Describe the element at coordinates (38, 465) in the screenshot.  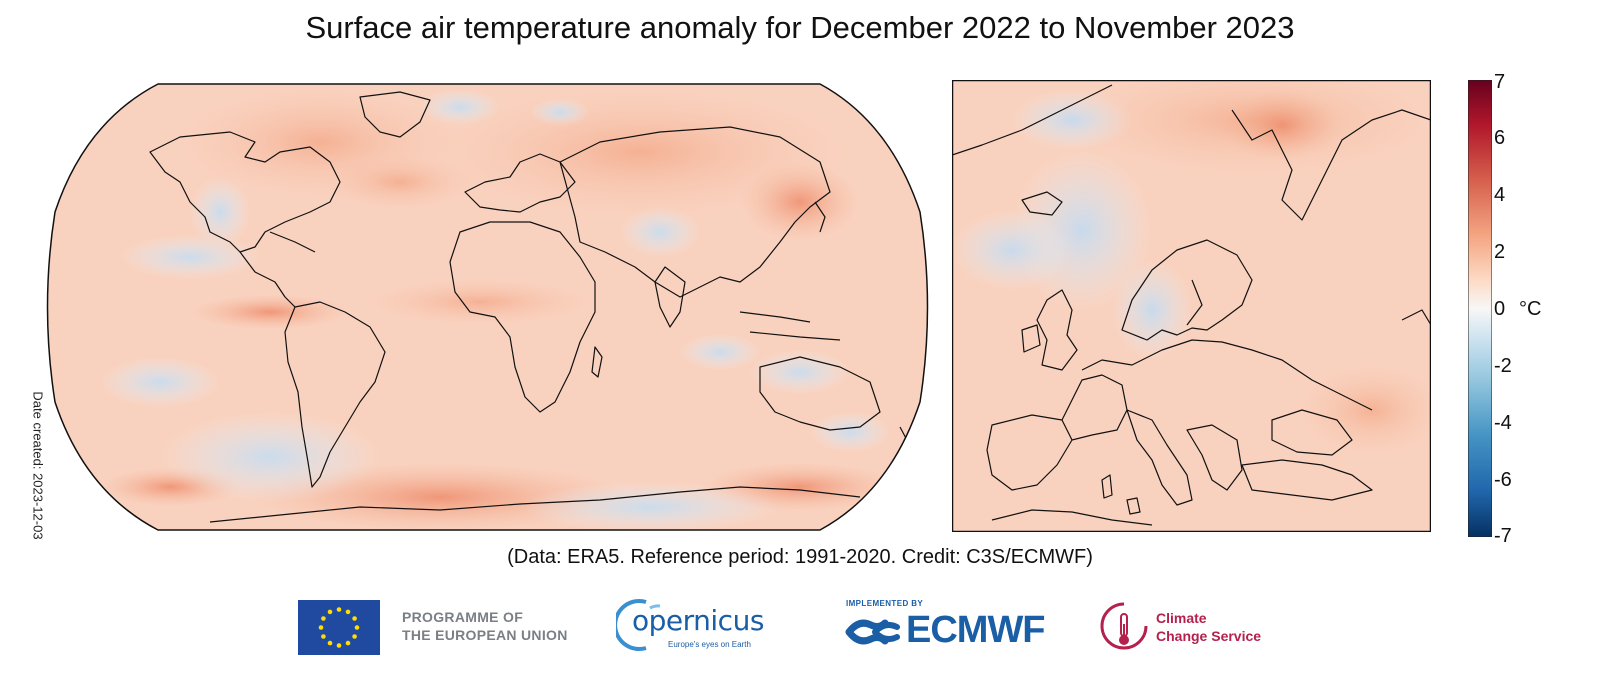
I see `date-created-label: Date created: 2023-12-03` at that location.